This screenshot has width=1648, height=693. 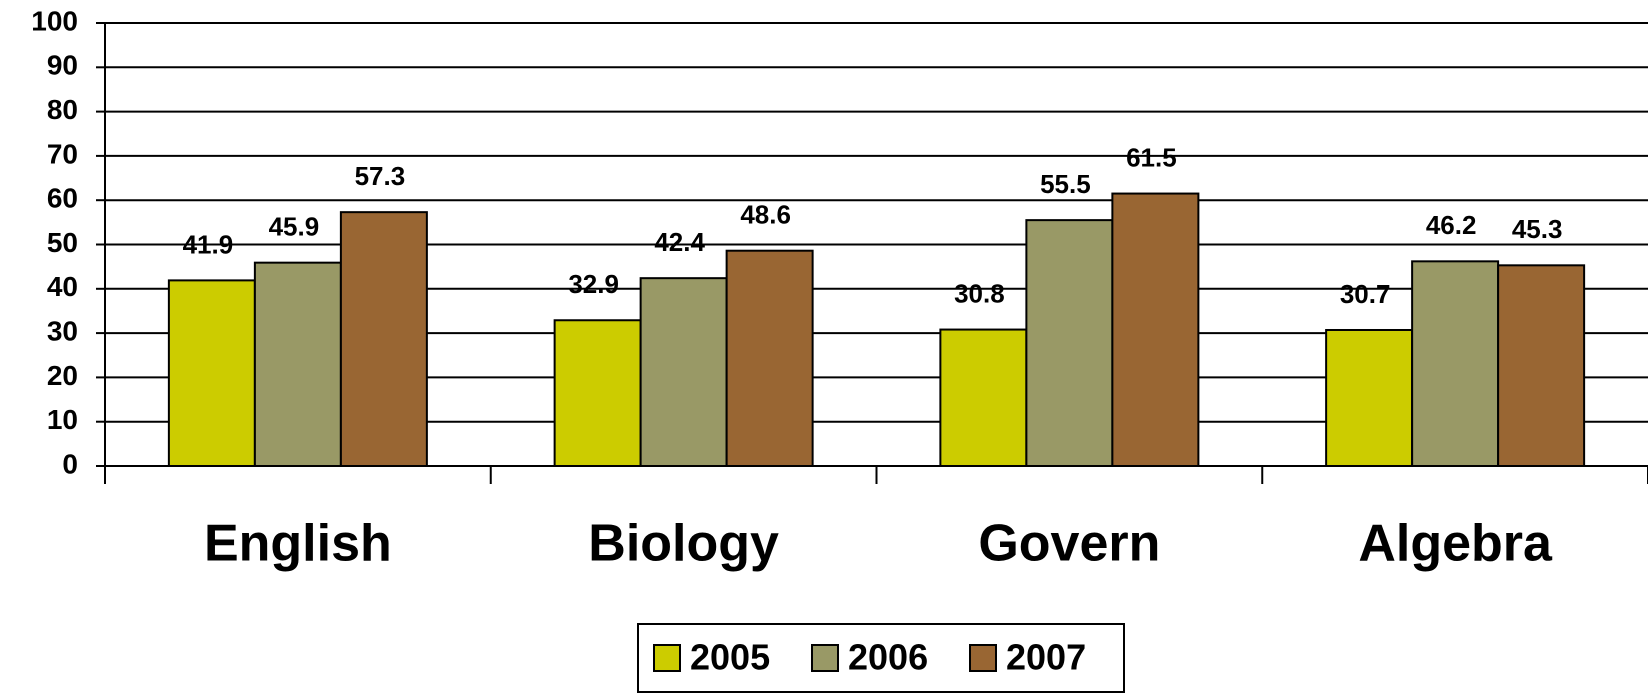 What do you see at coordinates (679, 242) in the screenshot?
I see `data-label: 42.4` at bounding box center [679, 242].